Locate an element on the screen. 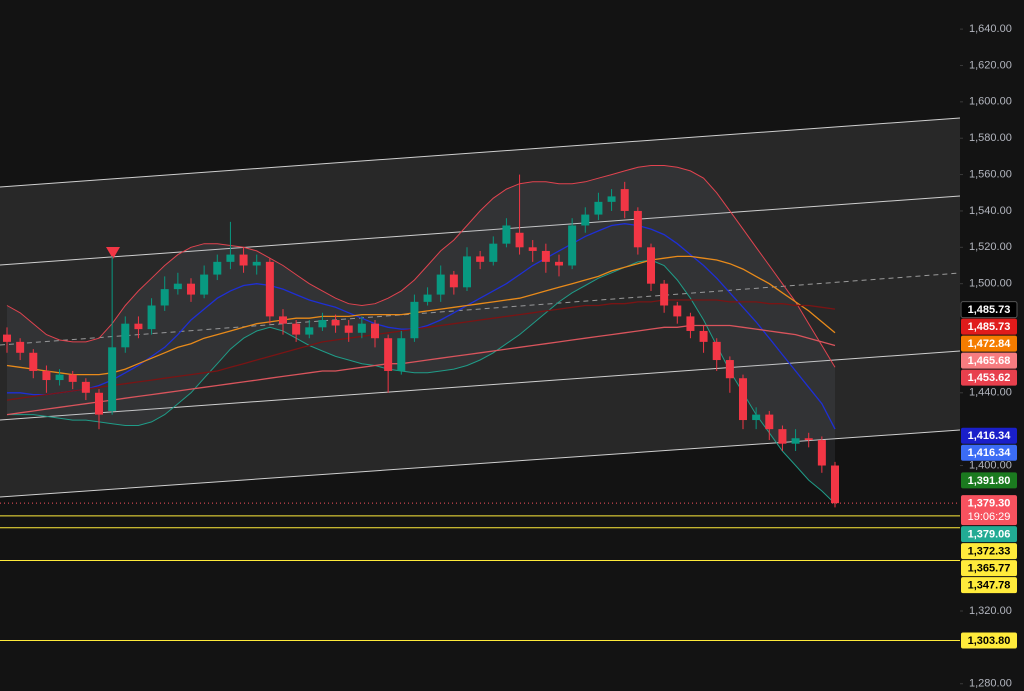  y-tick-label: 1,440.00 is located at coordinates (990, 393).